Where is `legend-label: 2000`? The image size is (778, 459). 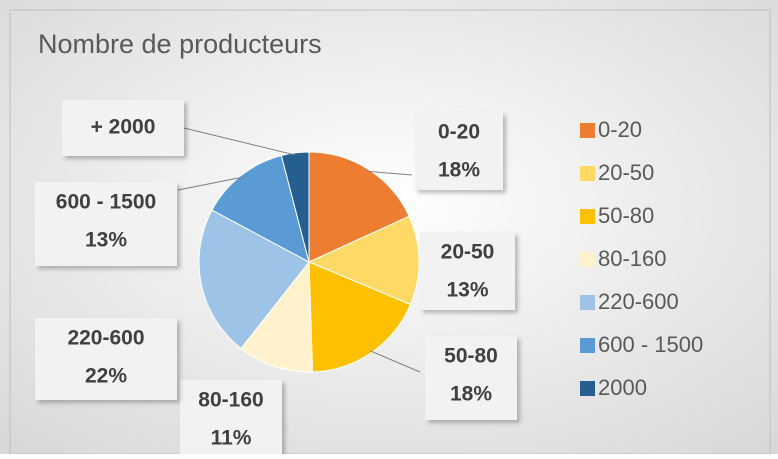
legend-label: 2000 is located at coordinates (622, 387).